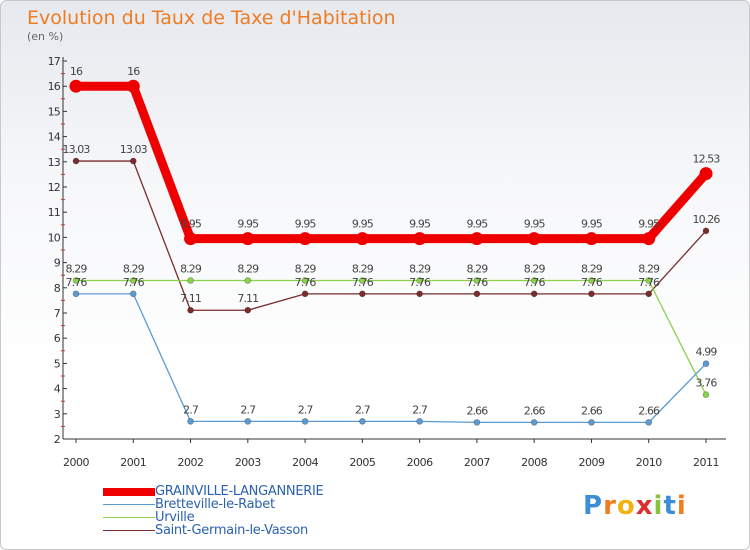 The height and width of the screenshot is (550, 750). What do you see at coordinates (534, 462) in the screenshot?
I see `x-tick-label: 2008` at bounding box center [534, 462].